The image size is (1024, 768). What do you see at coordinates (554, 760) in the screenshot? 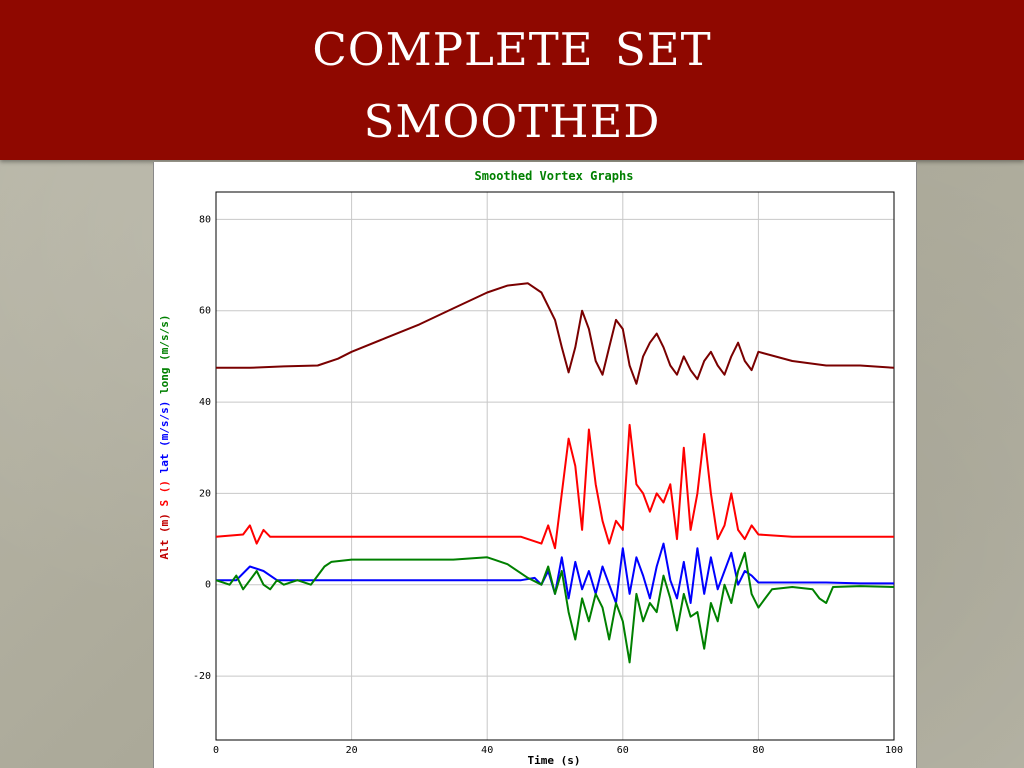
I see `x-axis-label: Time (s)` at bounding box center [554, 760].